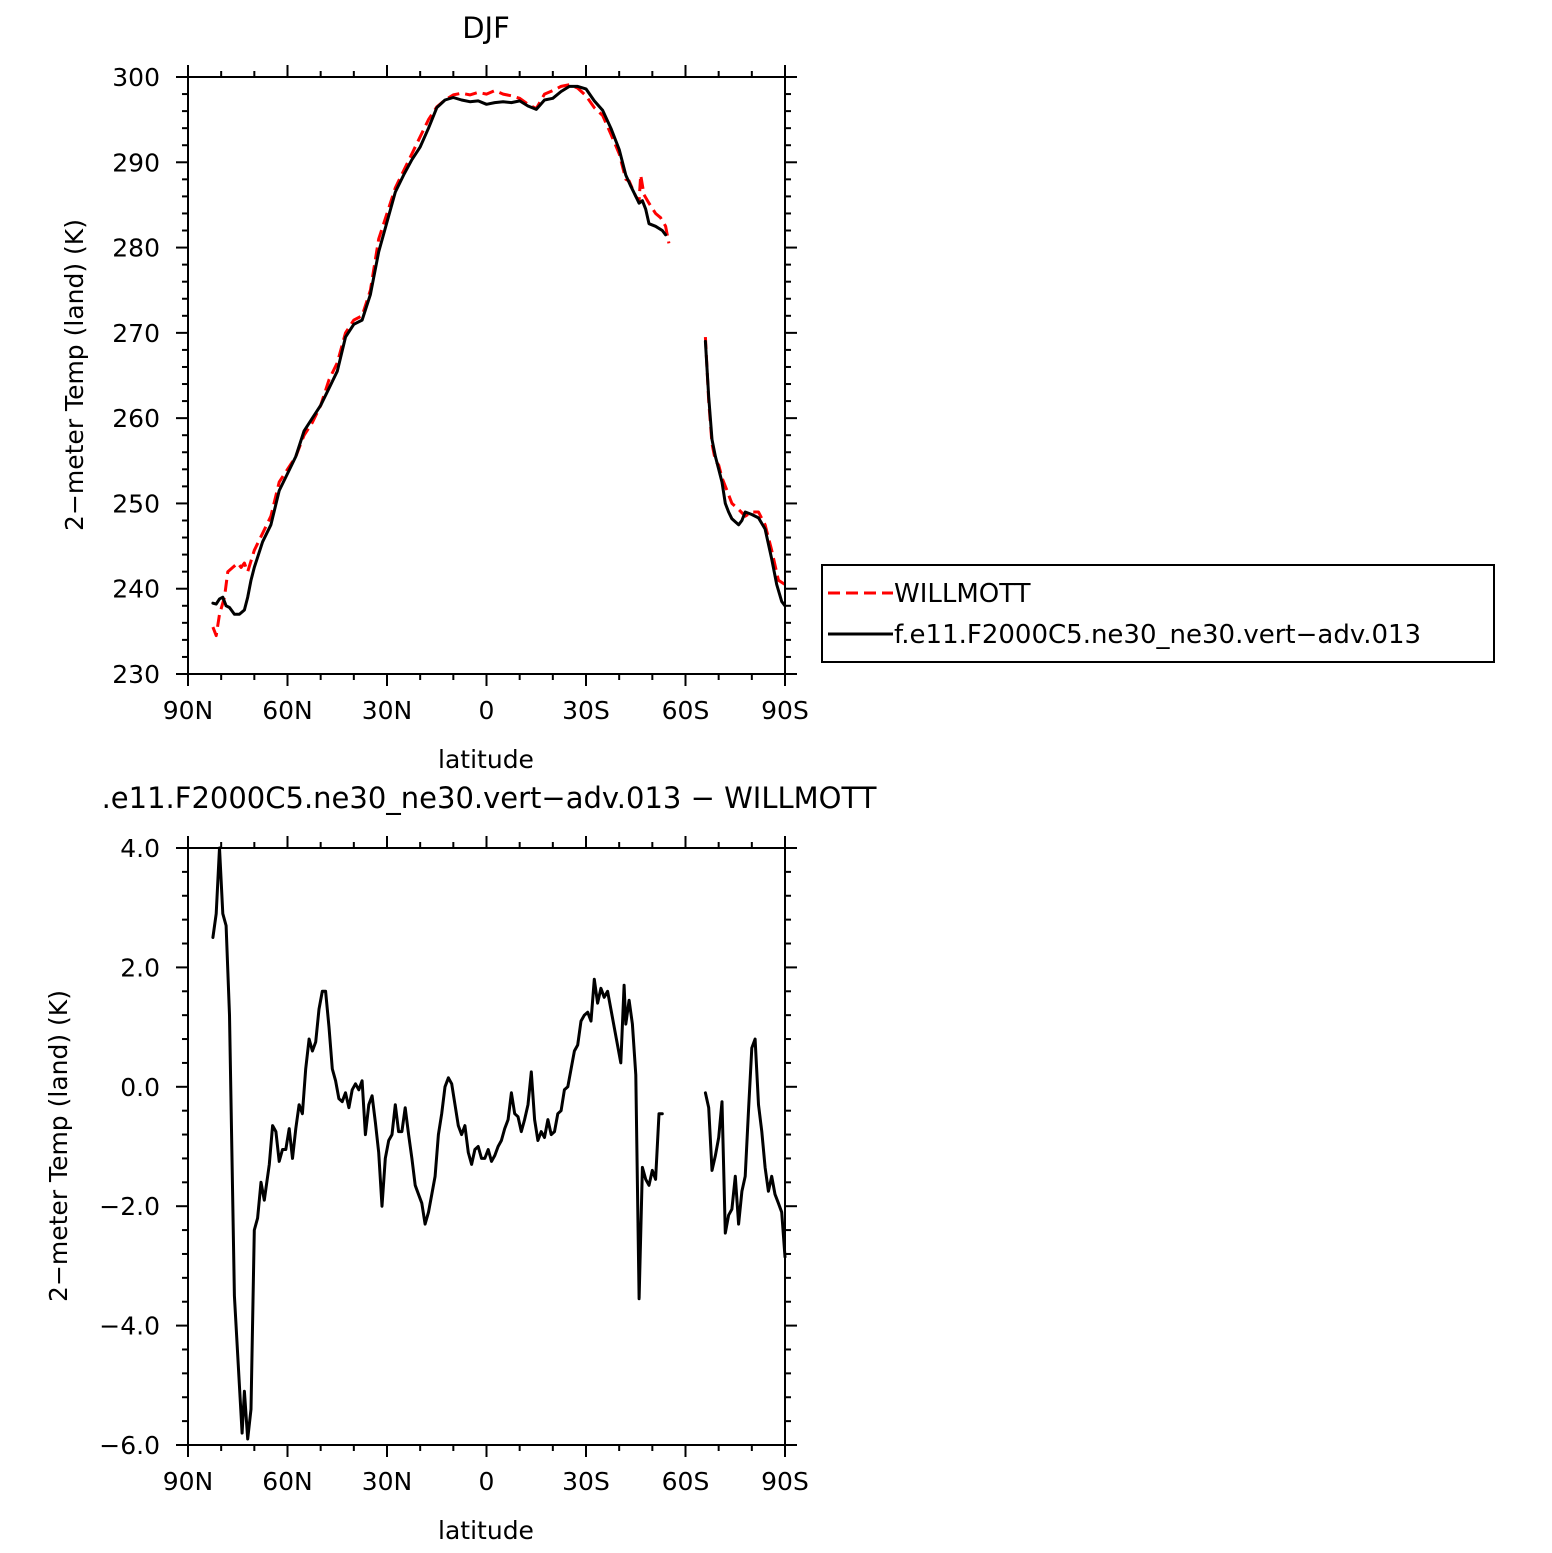 This screenshot has height=1553, width=1552. I want to click on top-x-tick-labels: 90N 60N 30N 0 30S 60S 90S, so click(486, 710).